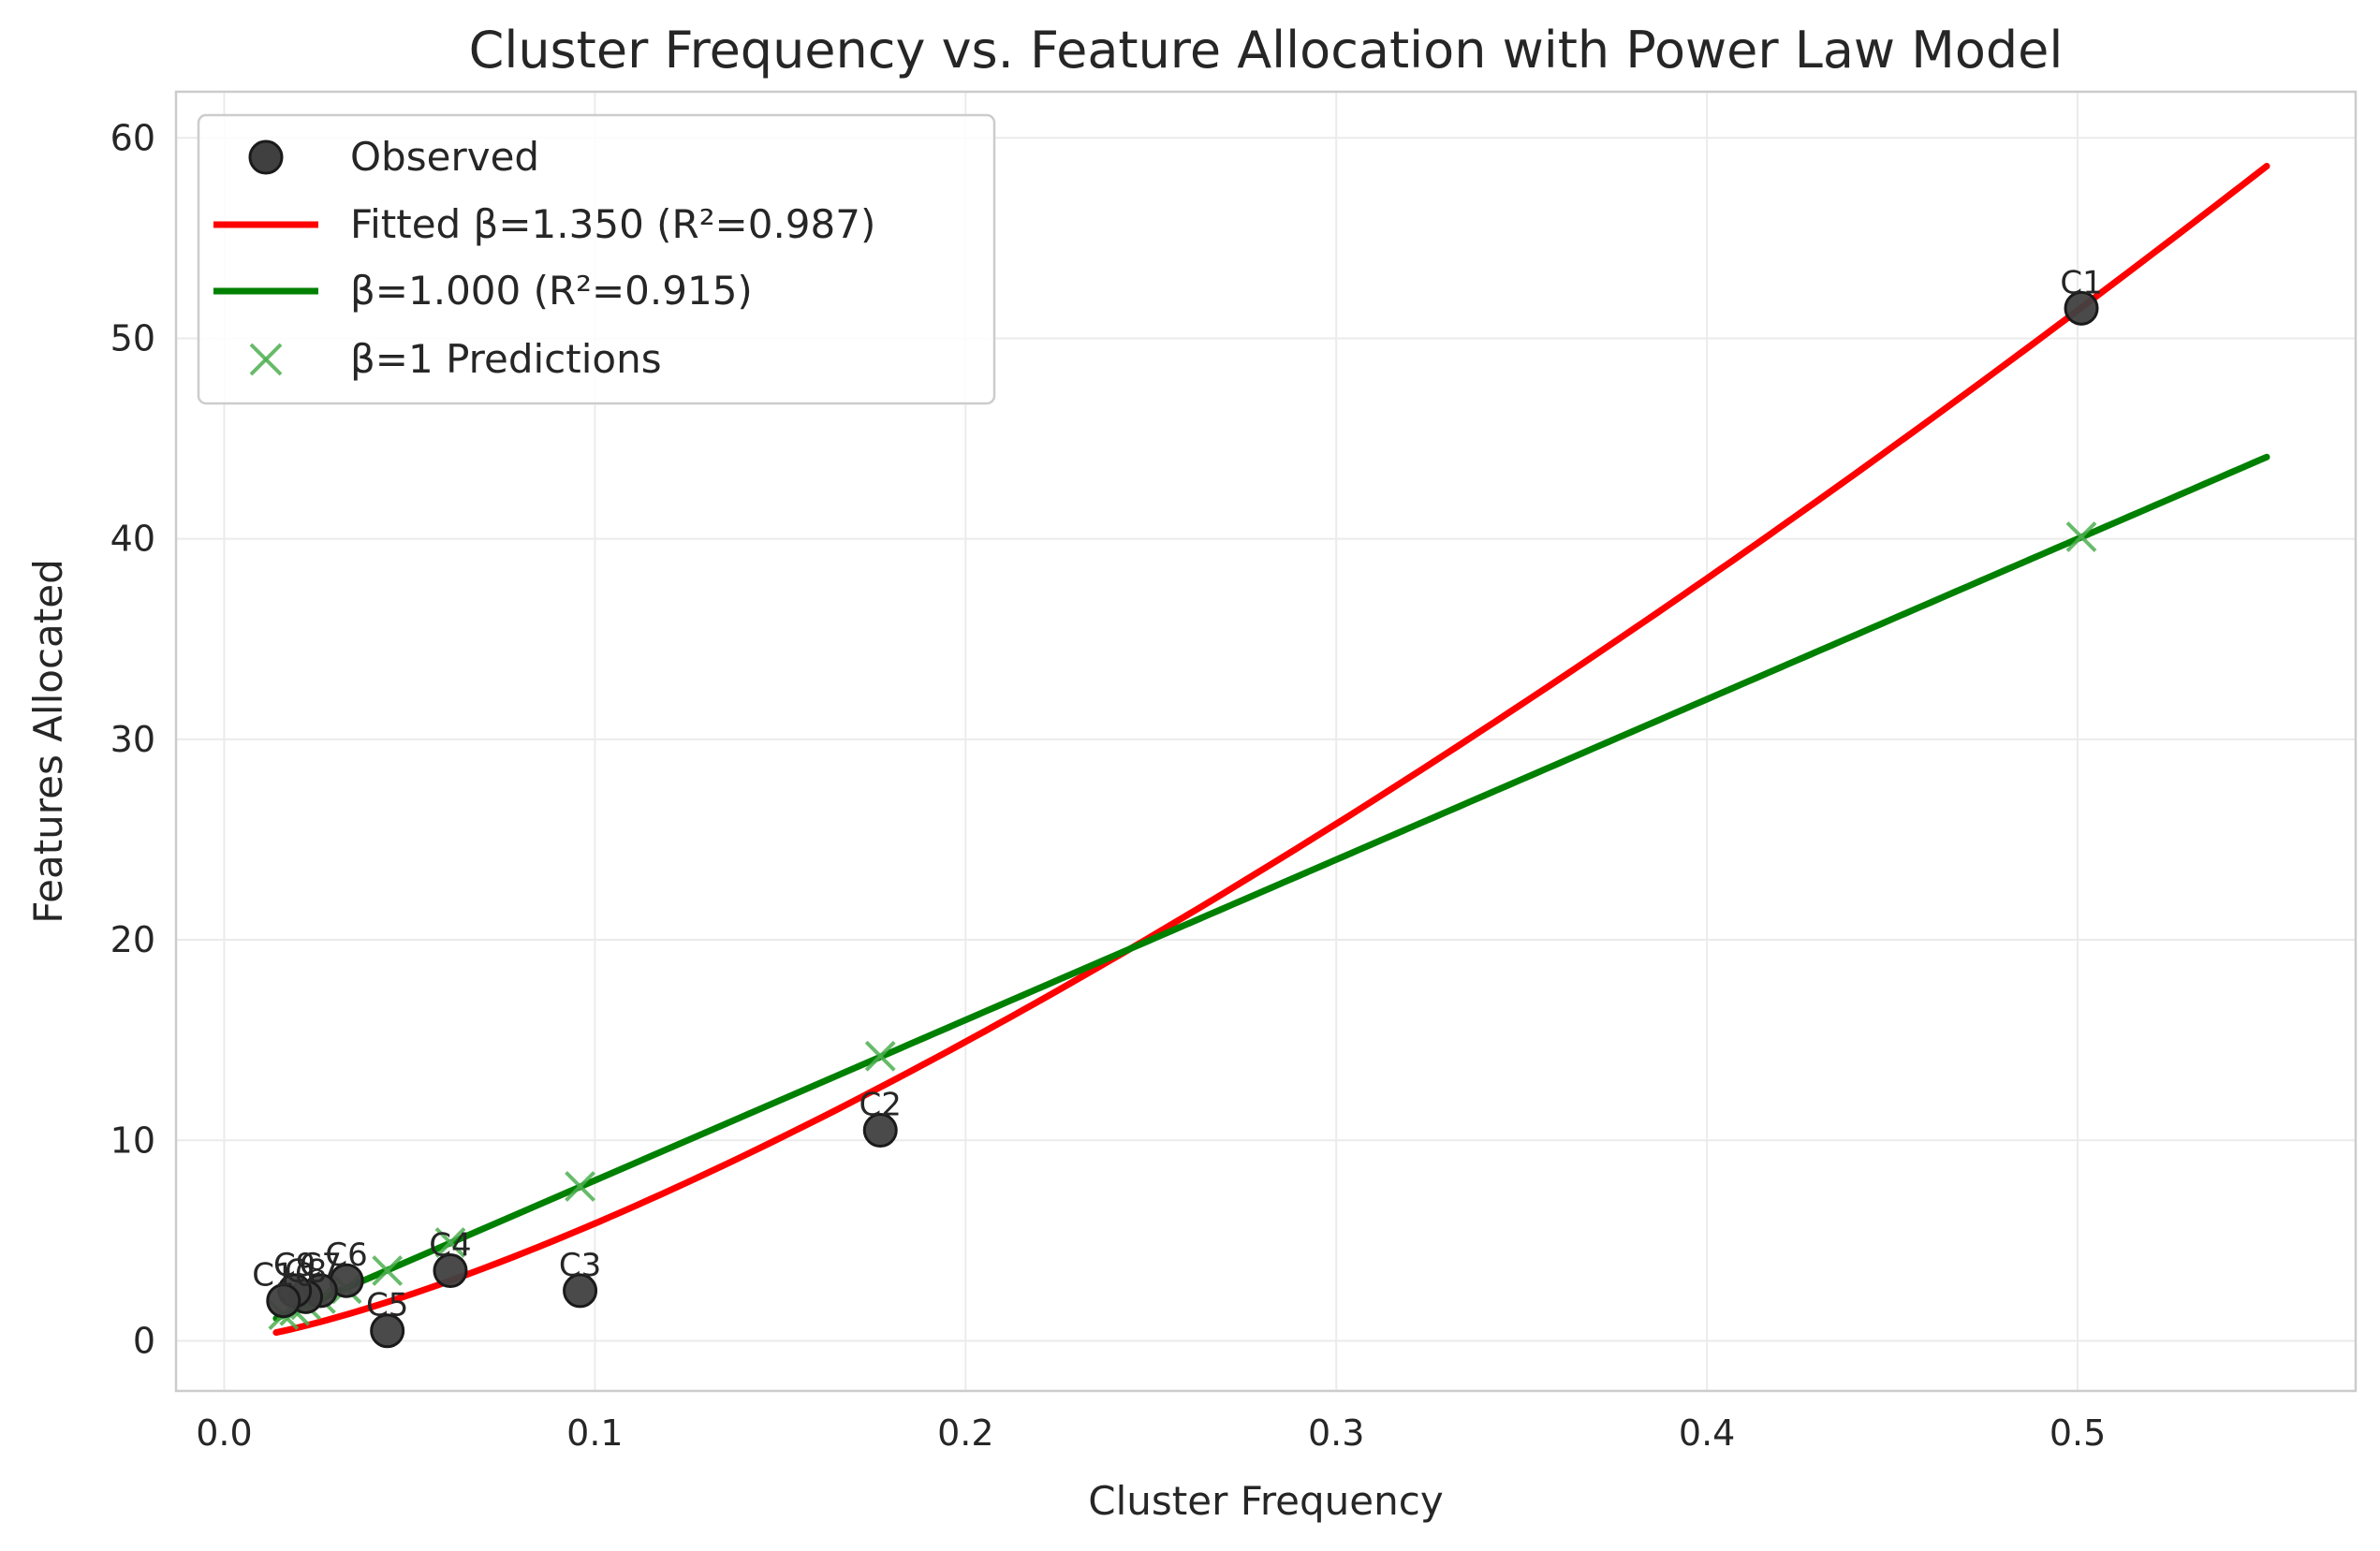 The image size is (2380, 1551). Describe the element at coordinates (48, 741) in the screenshot. I see `y-axis-title: Features Allocated` at that location.